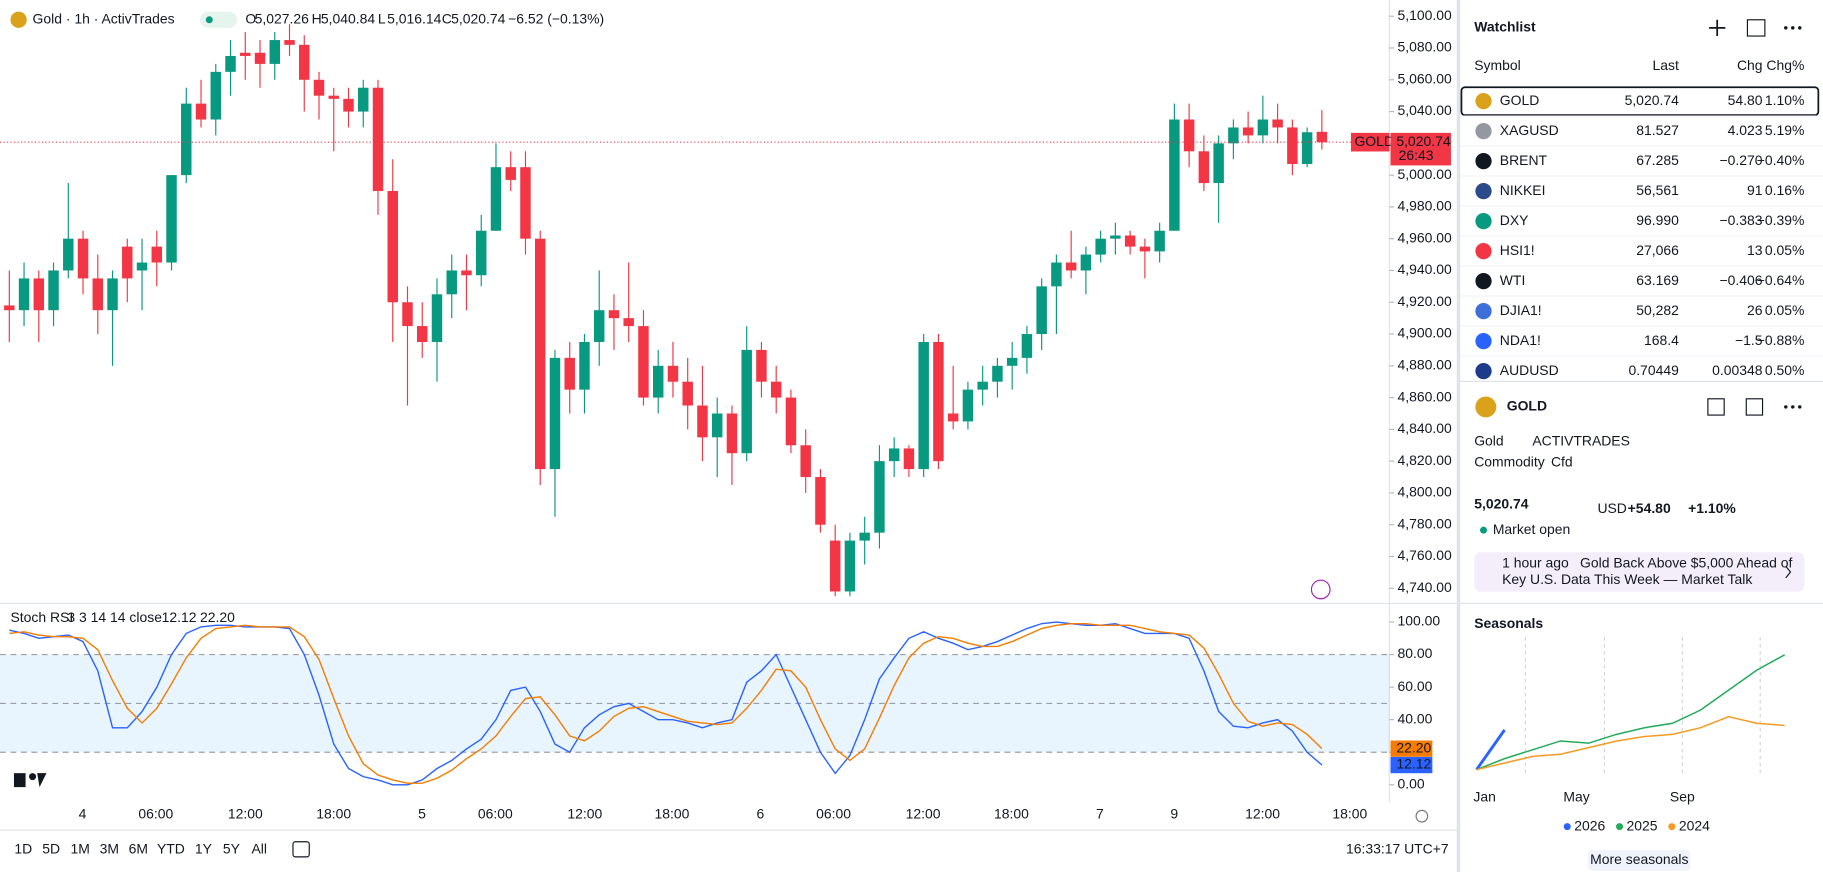  Describe the element at coordinates (1424, 110) in the screenshot. I see `y-tick-label: 5,040.00` at that location.